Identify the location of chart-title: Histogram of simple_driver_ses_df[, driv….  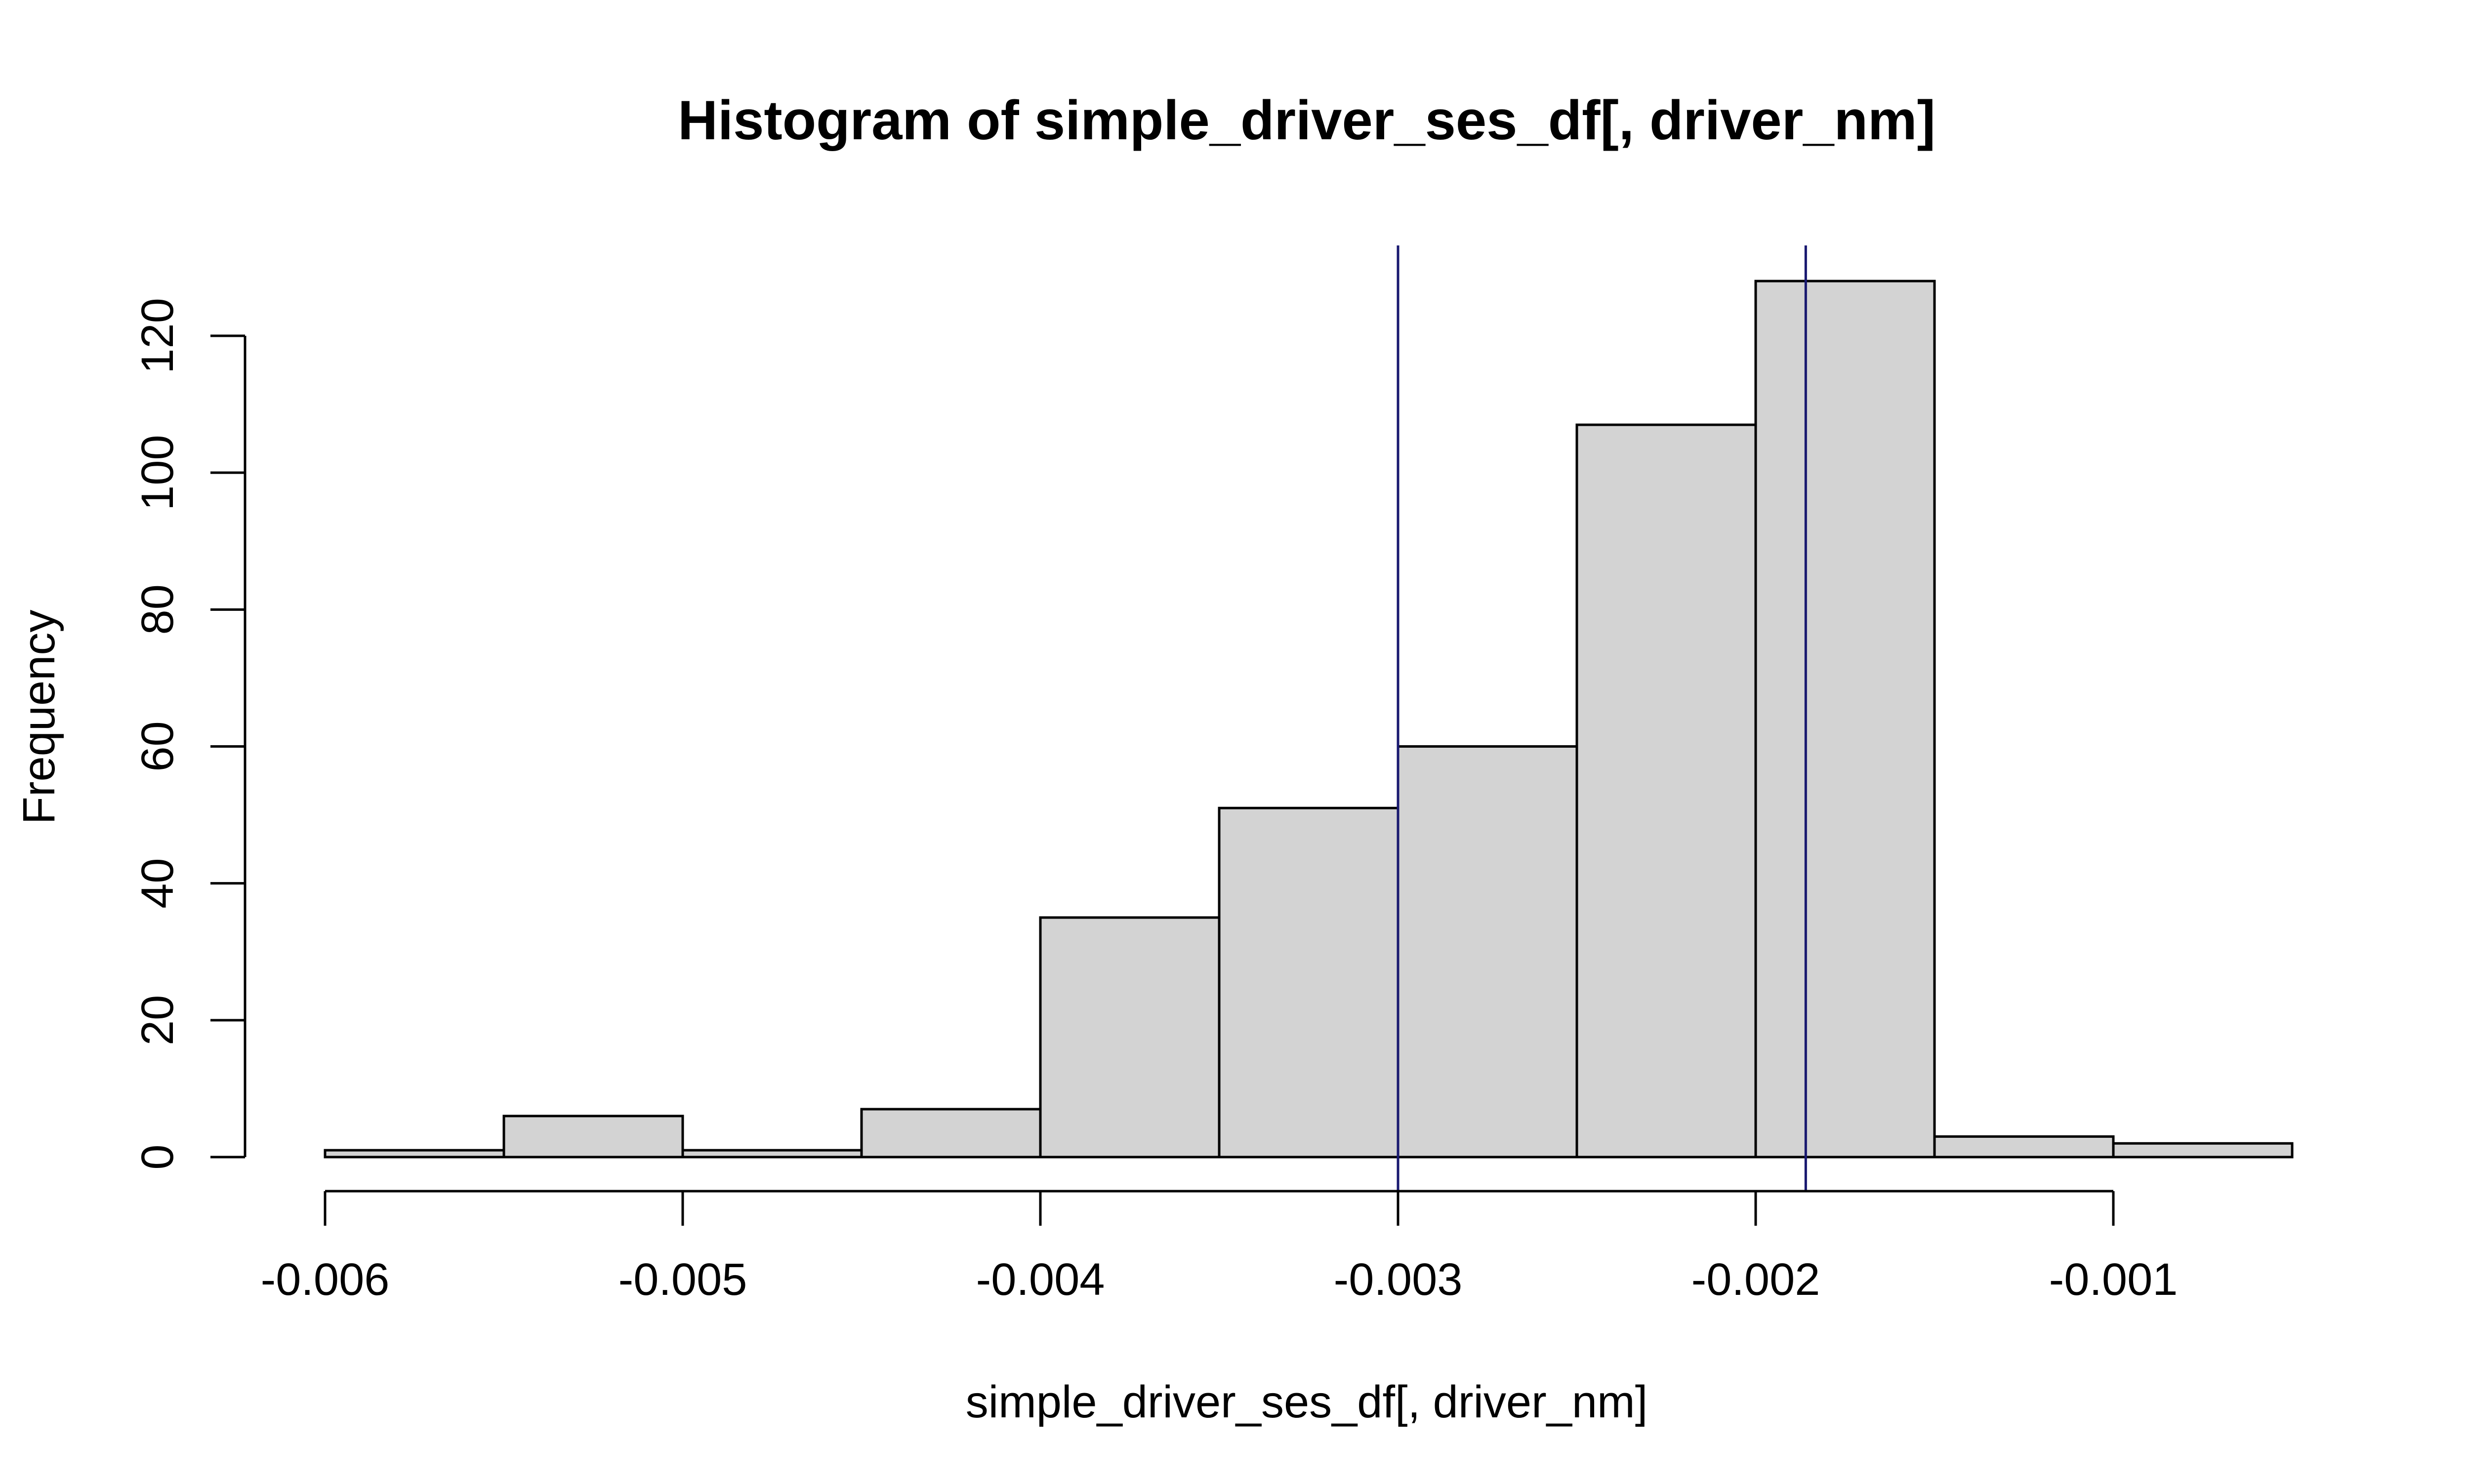
(1306, 120).